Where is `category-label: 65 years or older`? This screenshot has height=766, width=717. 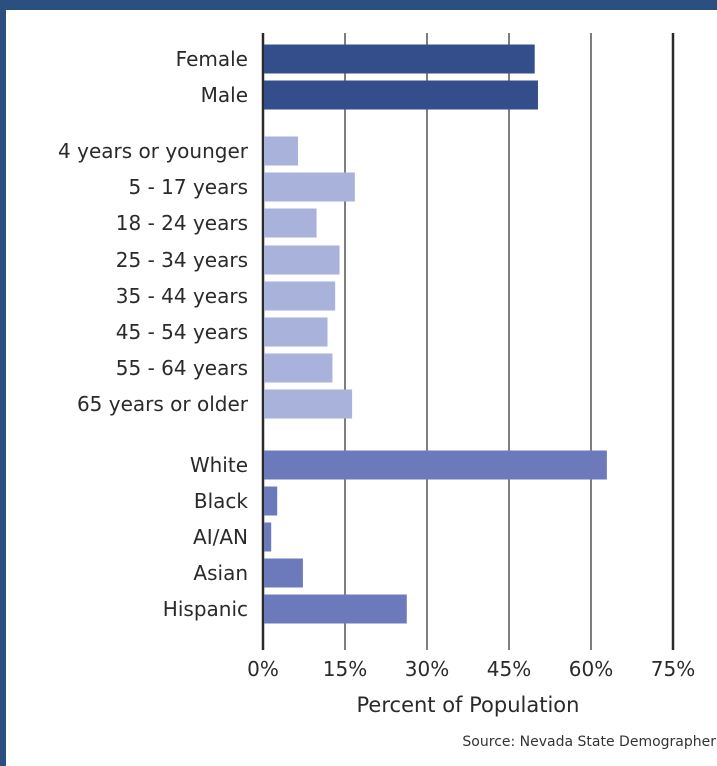 category-label: 65 years or older is located at coordinates (163, 404).